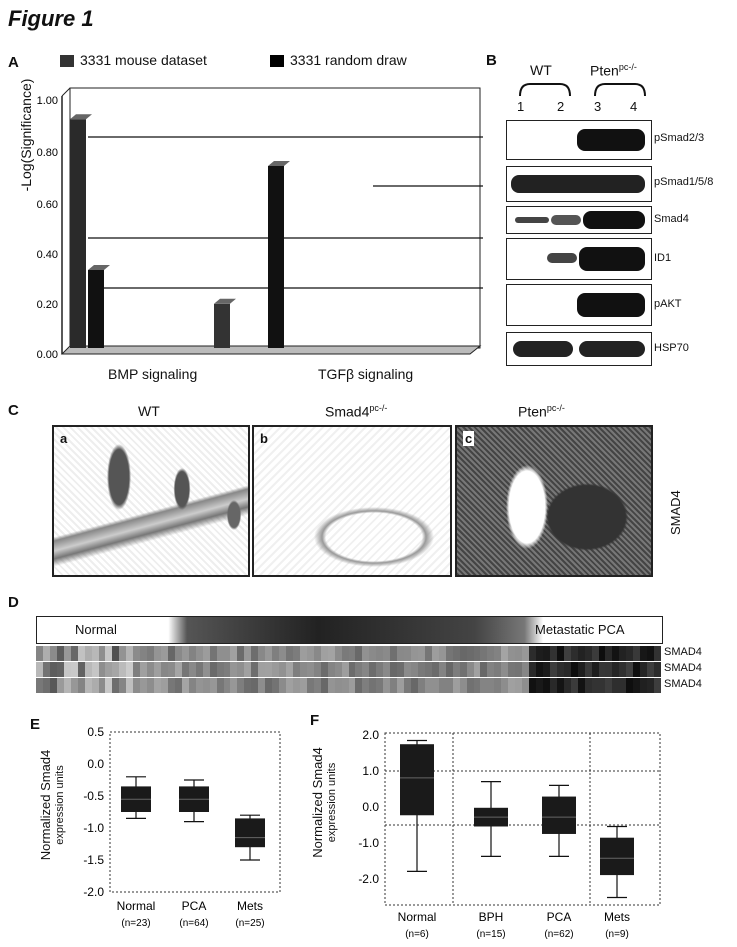  I want to click on a-ytick-4: 0.40, so click(47, 255).